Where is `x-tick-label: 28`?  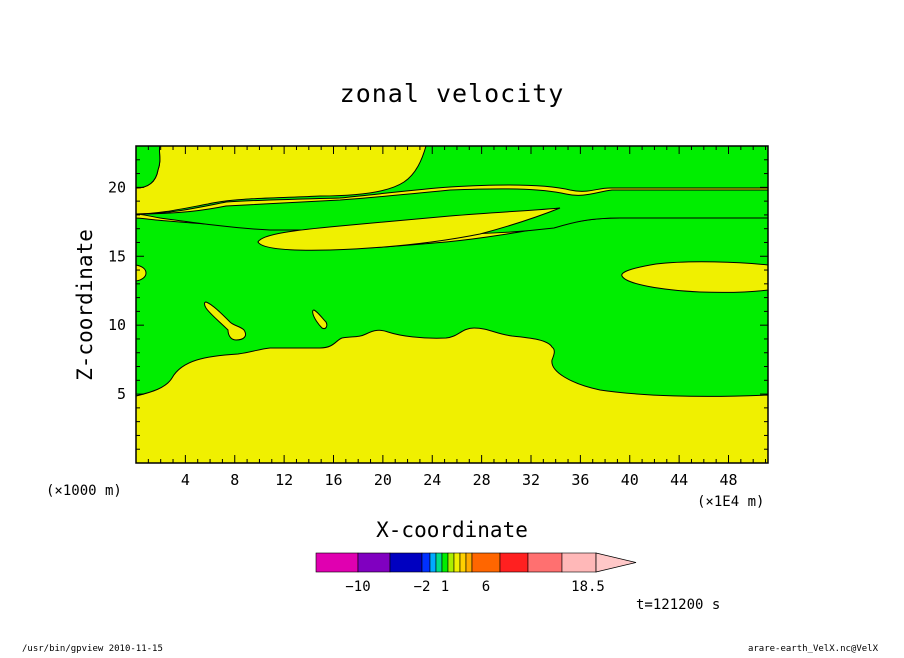
x-tick-label: 28 is located at coordinates (482, 480).